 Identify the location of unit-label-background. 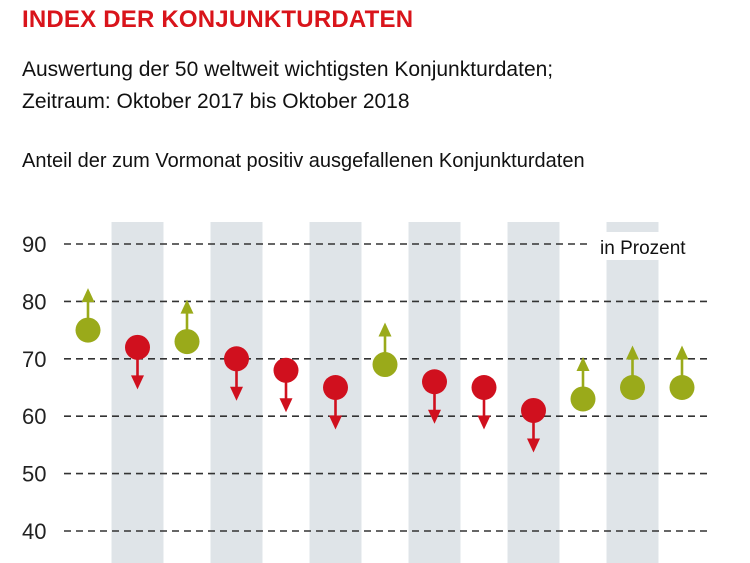
(650, 246).